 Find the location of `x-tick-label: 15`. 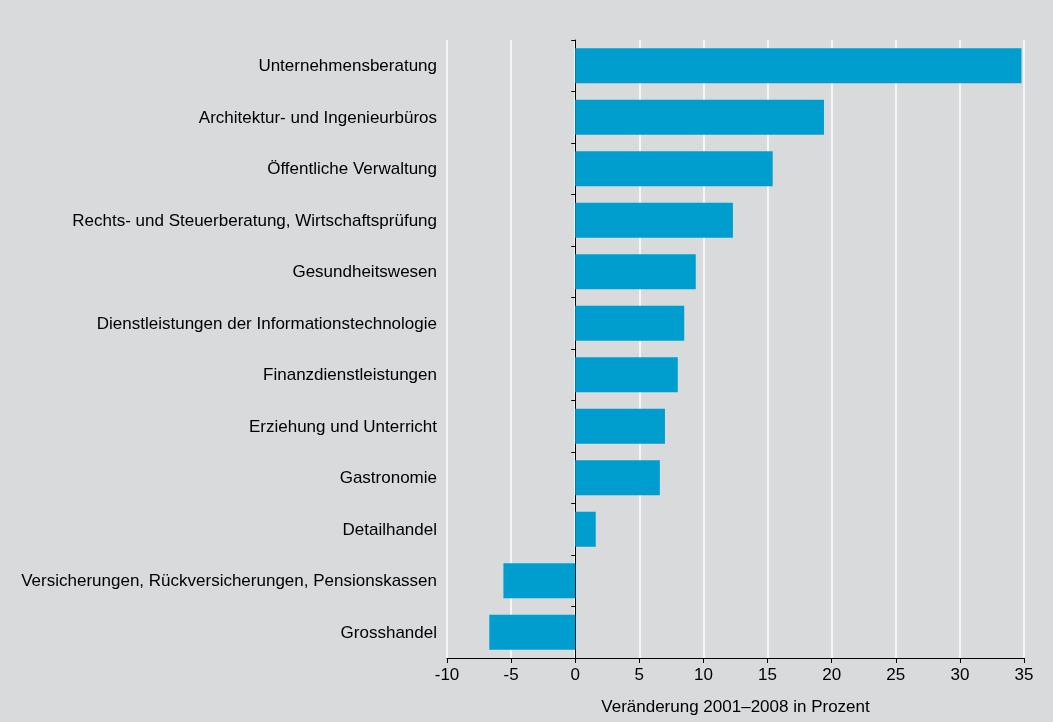

x-tick-label: 15 is located at coordinates (768, 674).